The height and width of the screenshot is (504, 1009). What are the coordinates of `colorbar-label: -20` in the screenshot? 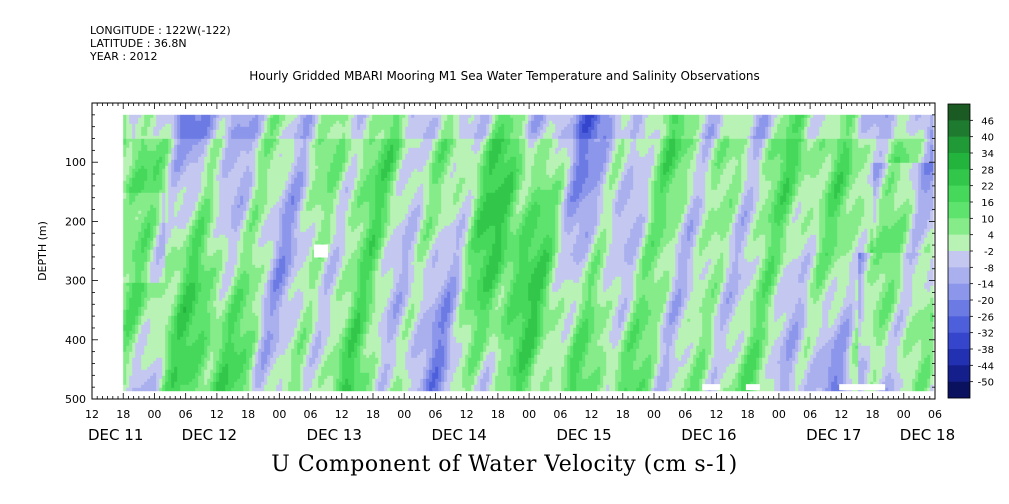 It's located at (986, 301).